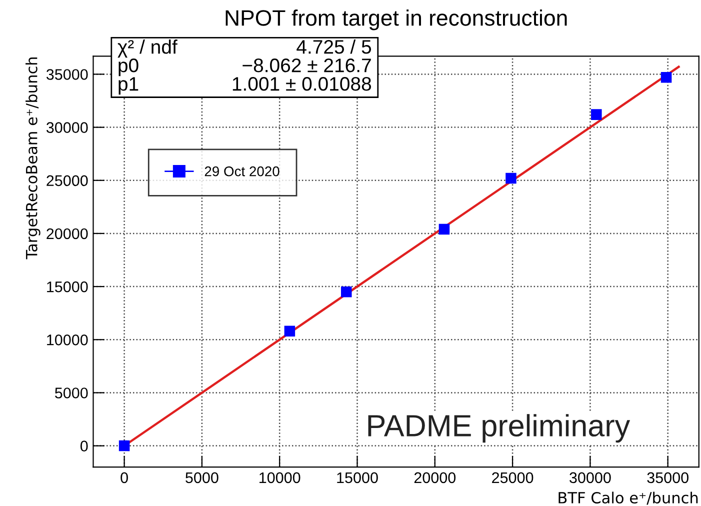 The width and height of the screenshot is (701, 506). What do you see at coordinates (513, 478) in the screenshot?
I see `x-tick-label: 25000` at bounding box center [513, 478].